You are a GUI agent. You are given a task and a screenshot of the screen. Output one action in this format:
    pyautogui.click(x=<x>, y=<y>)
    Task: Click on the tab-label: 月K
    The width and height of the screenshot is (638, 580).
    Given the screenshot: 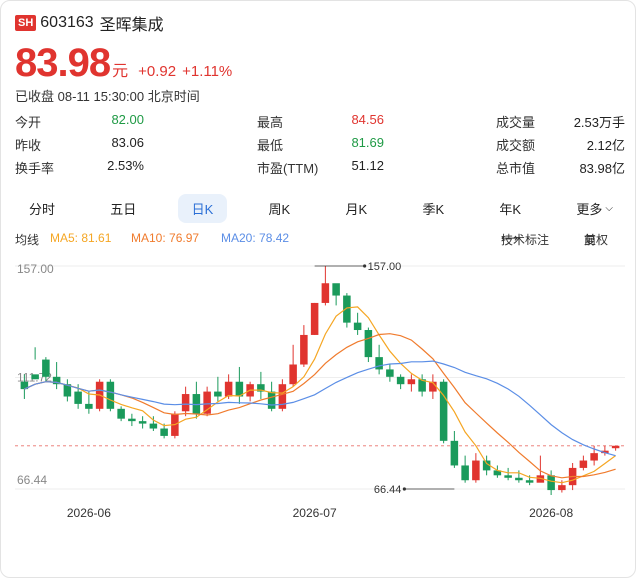 What is the action you would take?
    pyautogui.click(x=356, y=209)
    